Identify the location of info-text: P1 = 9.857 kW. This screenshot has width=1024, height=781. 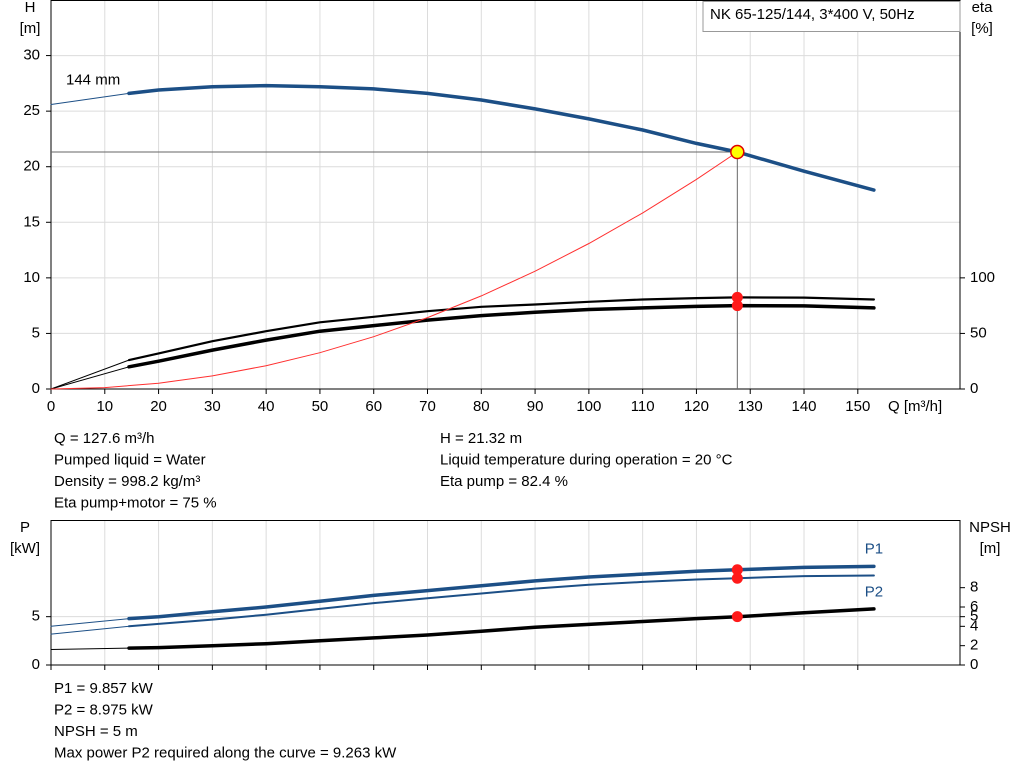
(104, 688).